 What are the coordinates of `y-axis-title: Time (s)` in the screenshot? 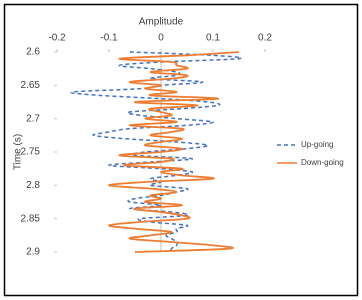 It's located at (18, 152).